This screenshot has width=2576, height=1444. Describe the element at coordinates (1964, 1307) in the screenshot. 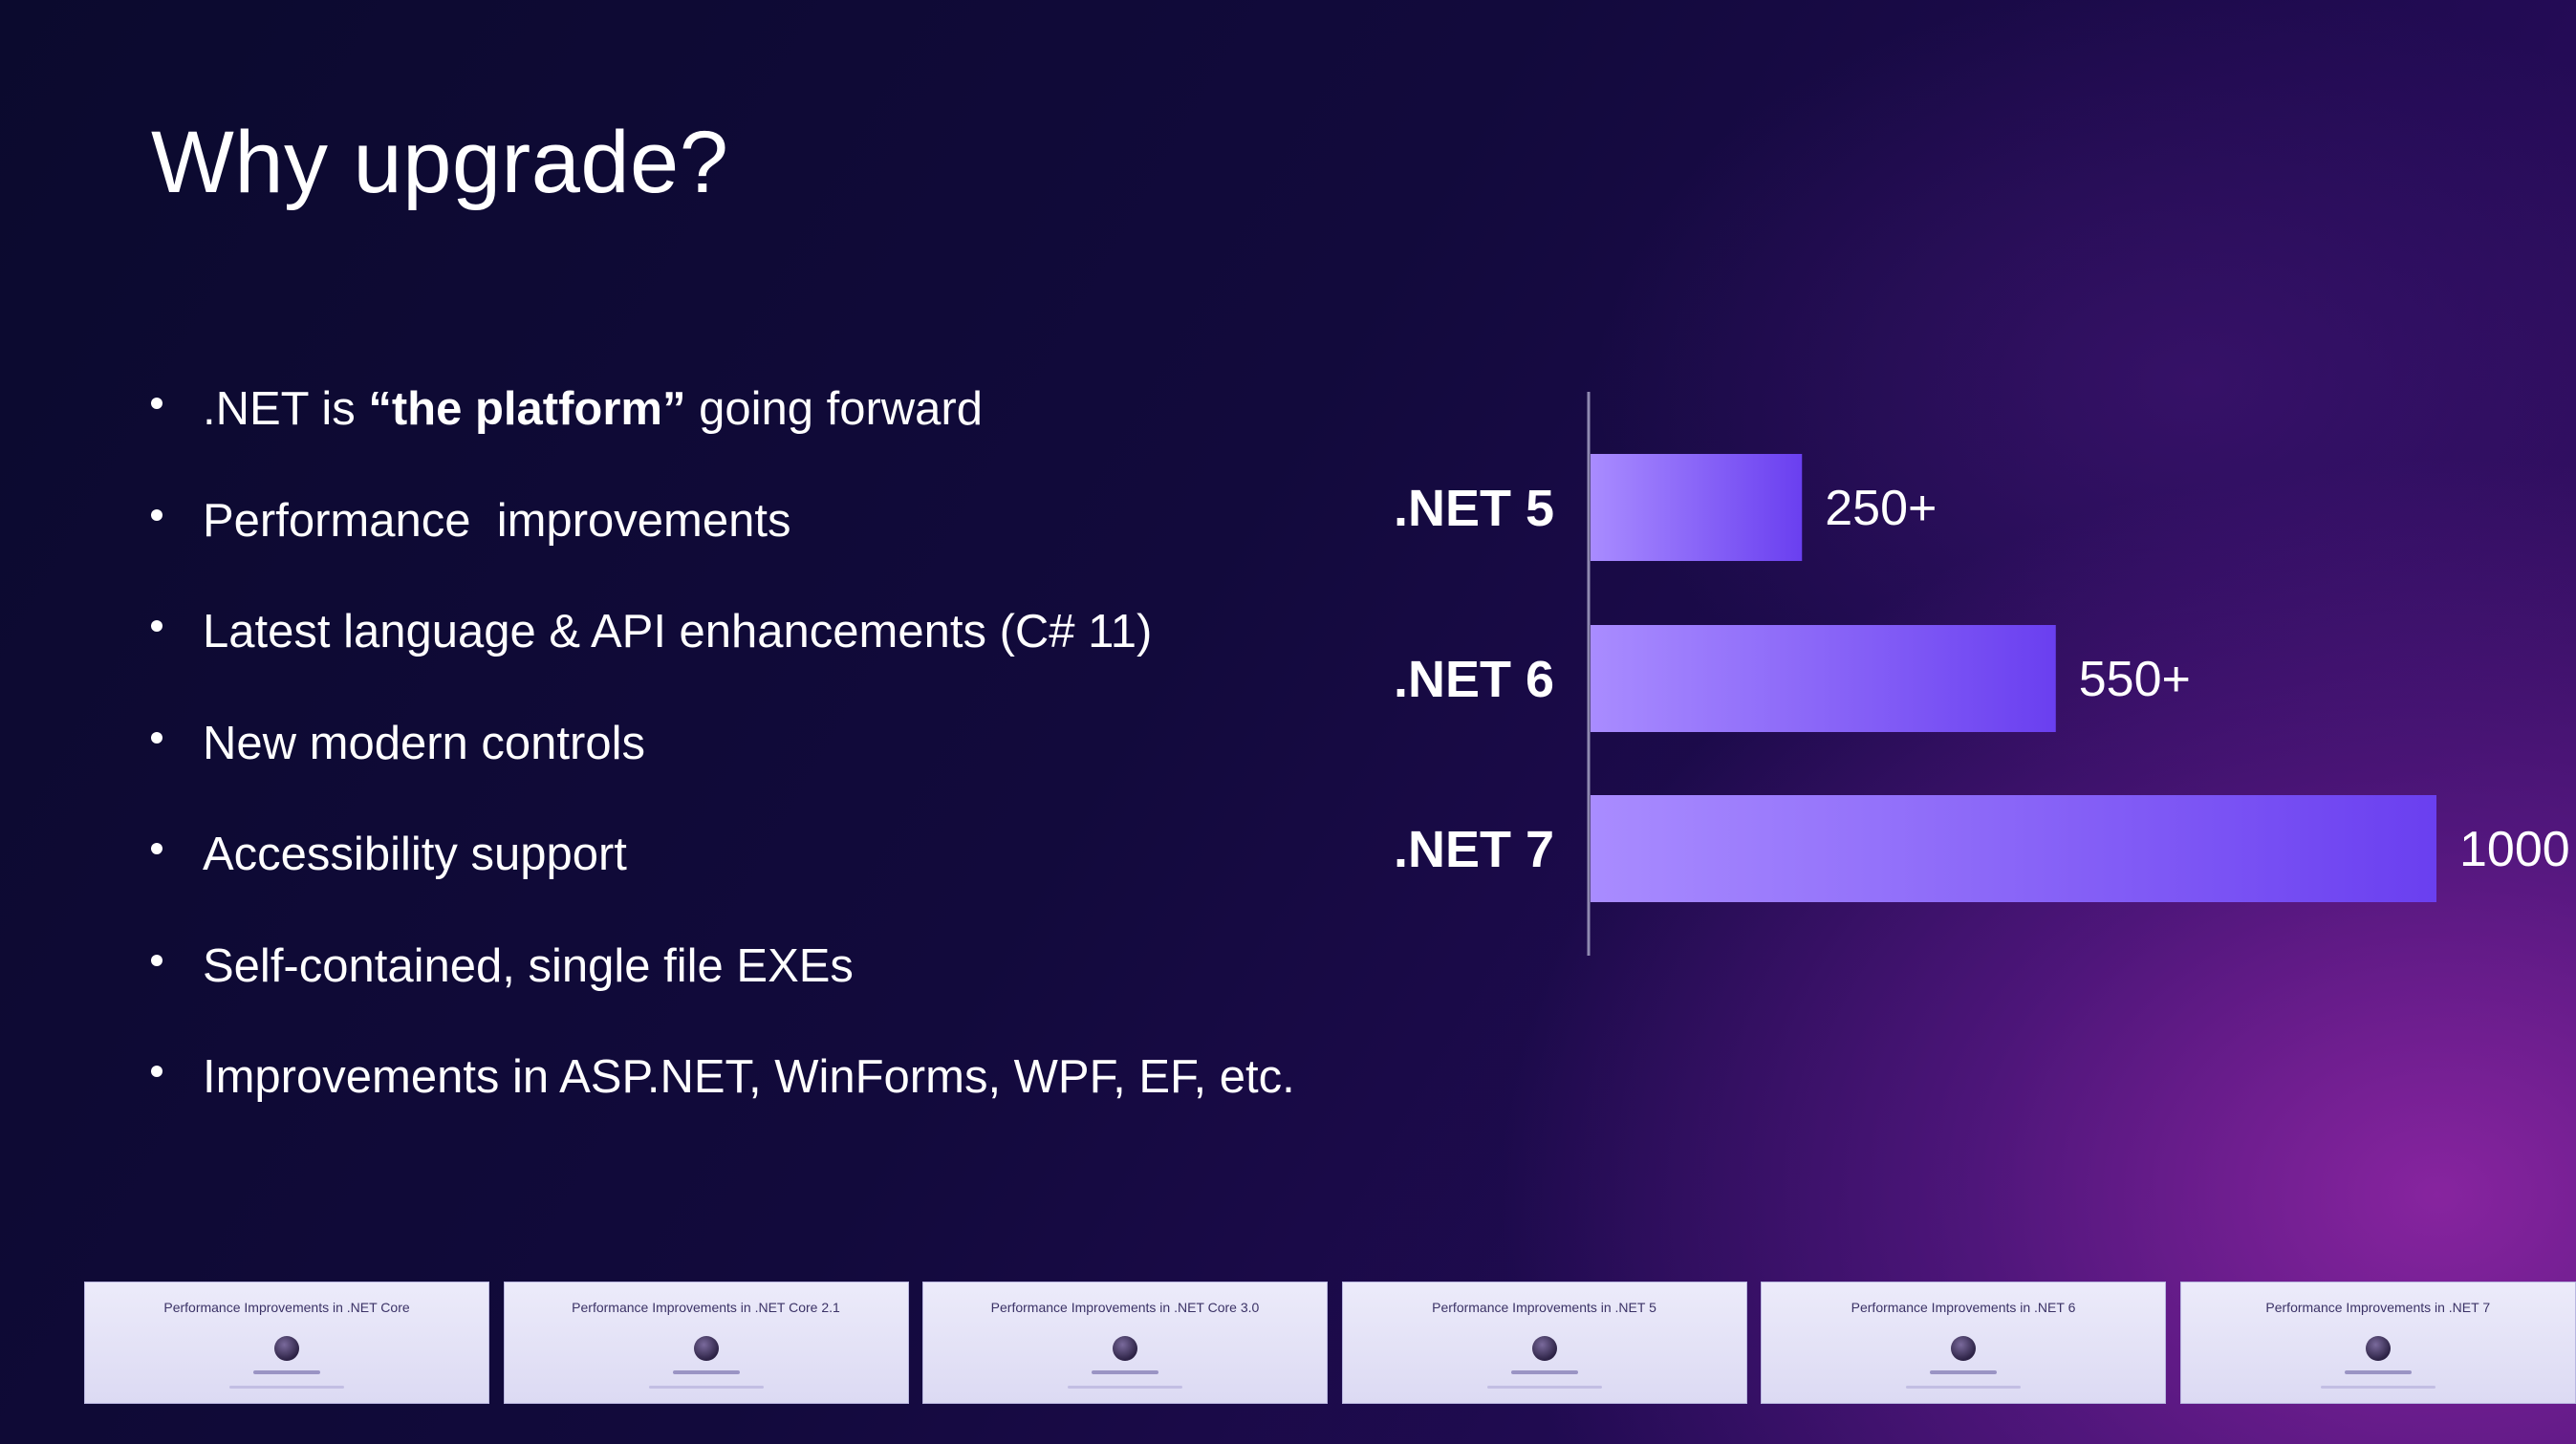

I see `thumbnail-title: Performance Improvements in .NET 6` at that location.